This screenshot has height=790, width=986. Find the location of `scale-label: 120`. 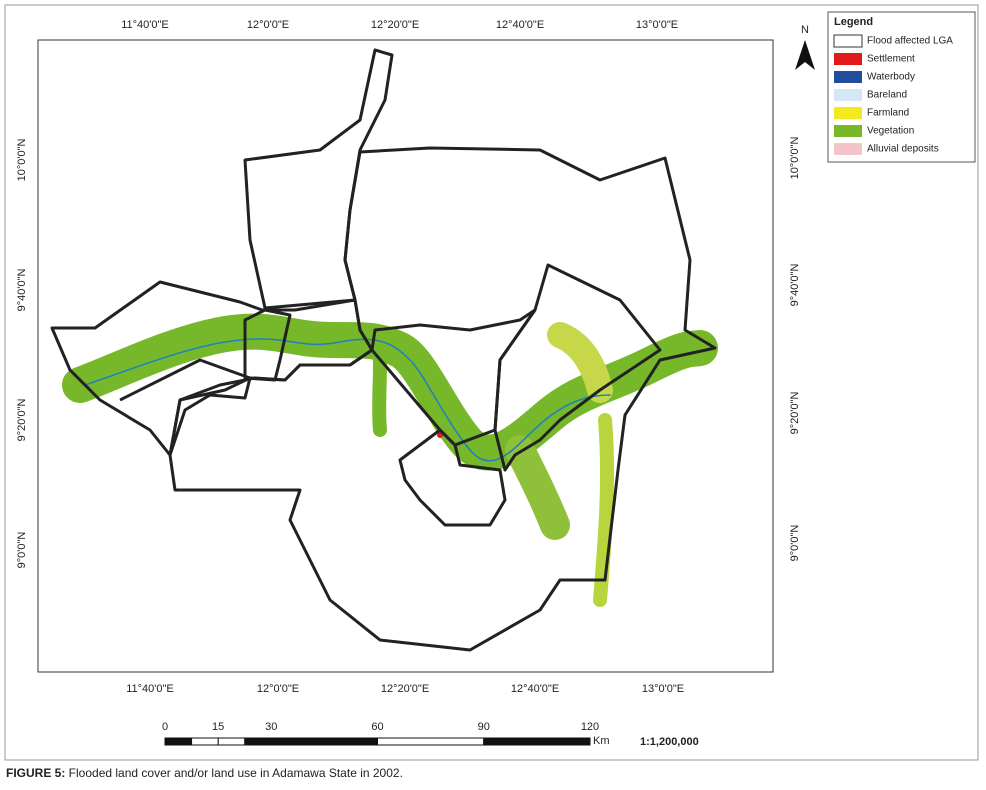

scale-label: 120 is located at coordinates (590, 727).